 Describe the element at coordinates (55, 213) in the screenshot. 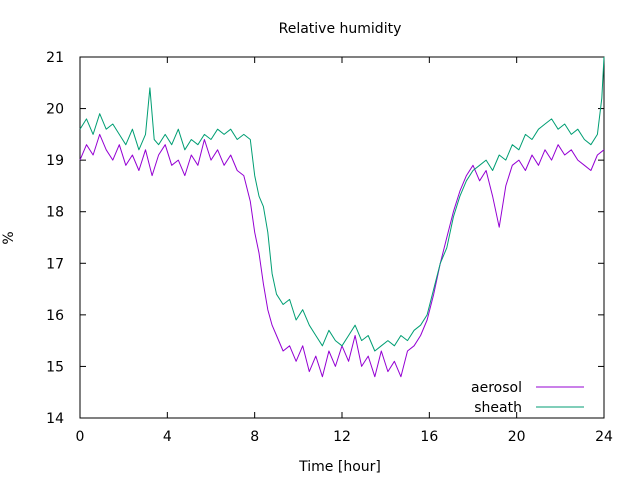

I see `y-tick-label: 18` at that location.